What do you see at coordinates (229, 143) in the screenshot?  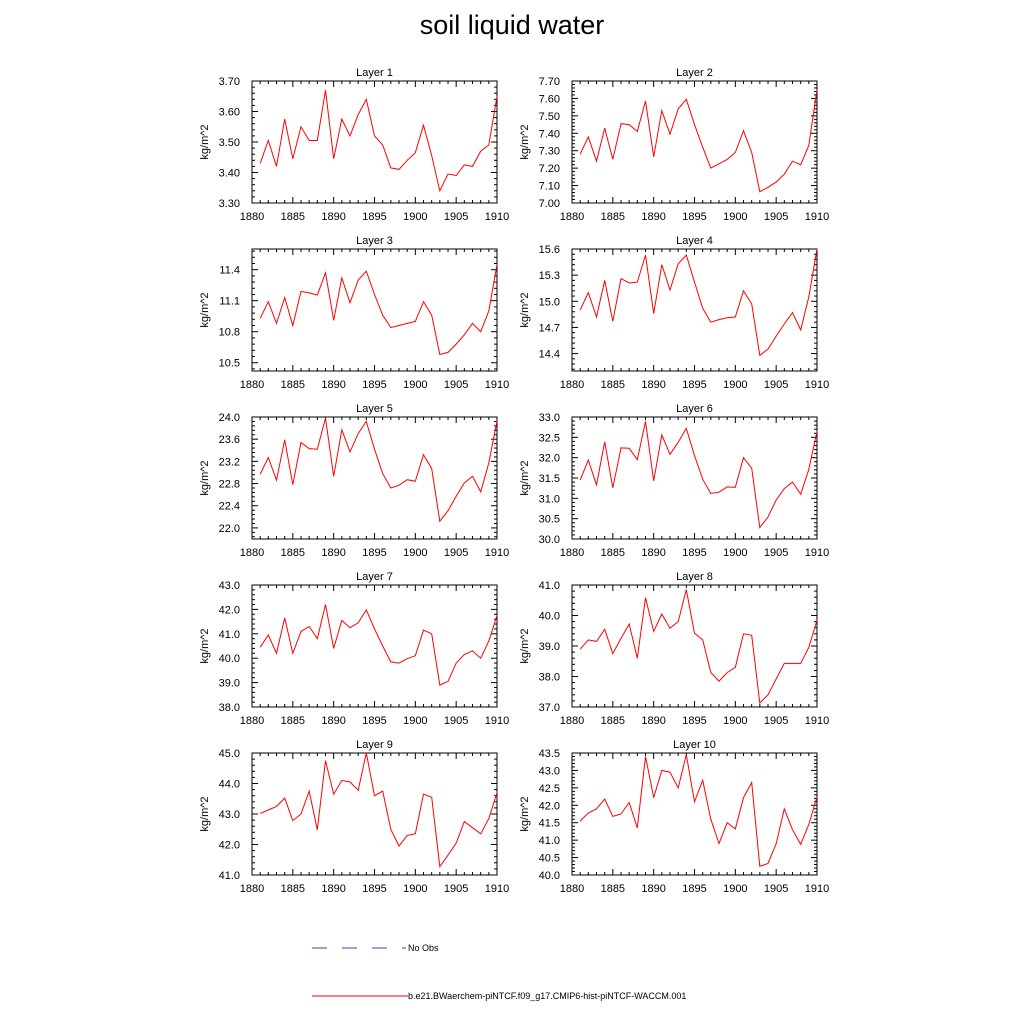 I see `y-tick-label: 3.50` at bounding box center [229, 143].